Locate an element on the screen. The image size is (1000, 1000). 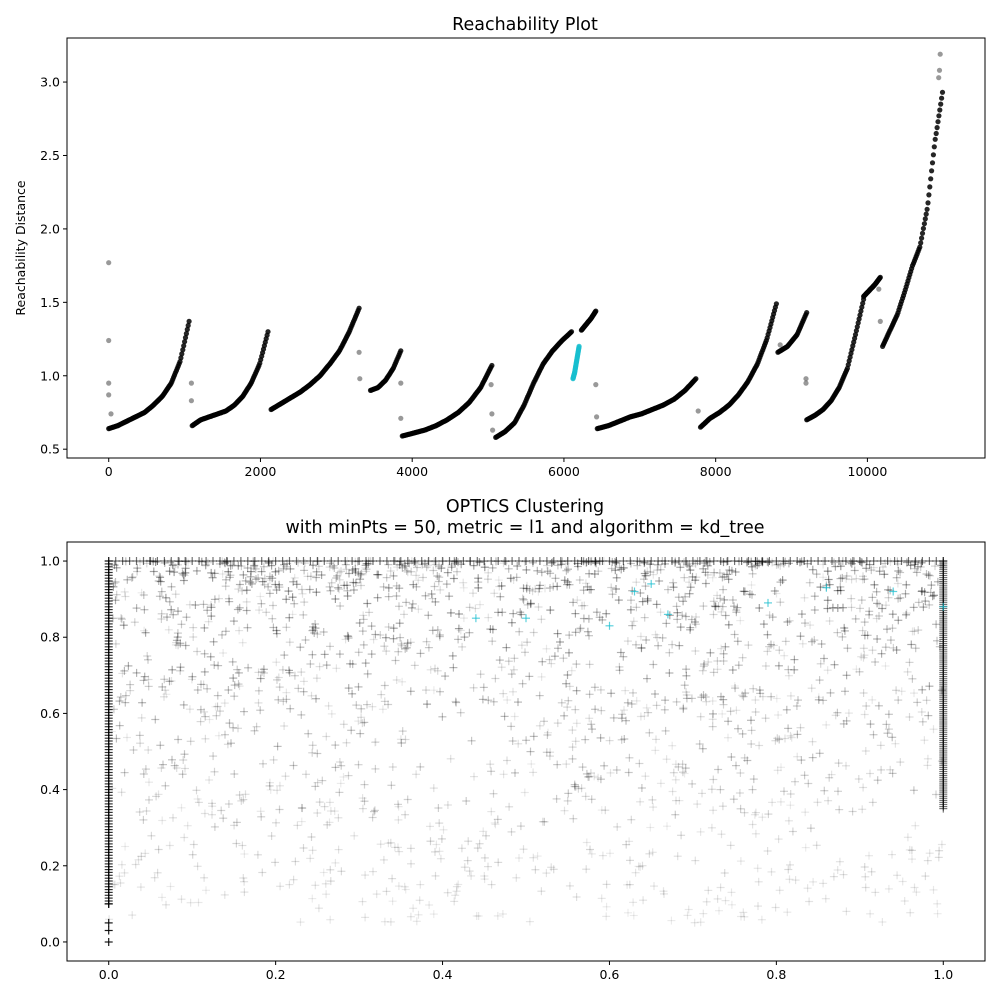
chart-title: Reachability Plot is located at coordinates (525, 25).